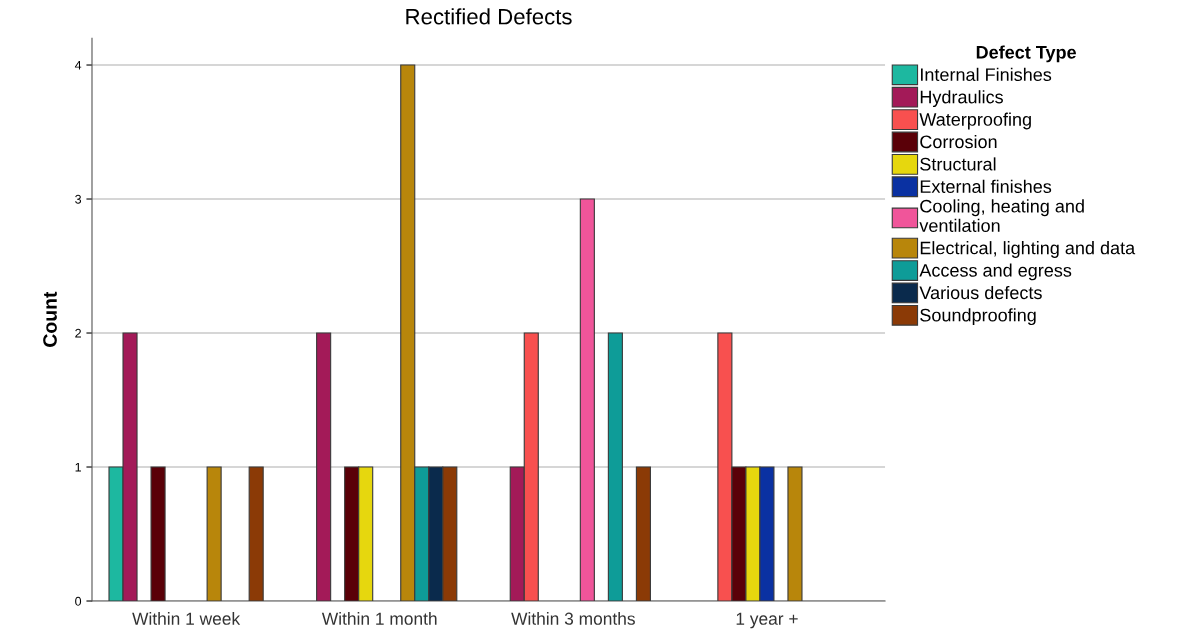 This screenshot has width=1184, height=637. Describe the element at coordinates (1026, 54) in the screenshot. I see `legend-title: Defect Type` at that location.